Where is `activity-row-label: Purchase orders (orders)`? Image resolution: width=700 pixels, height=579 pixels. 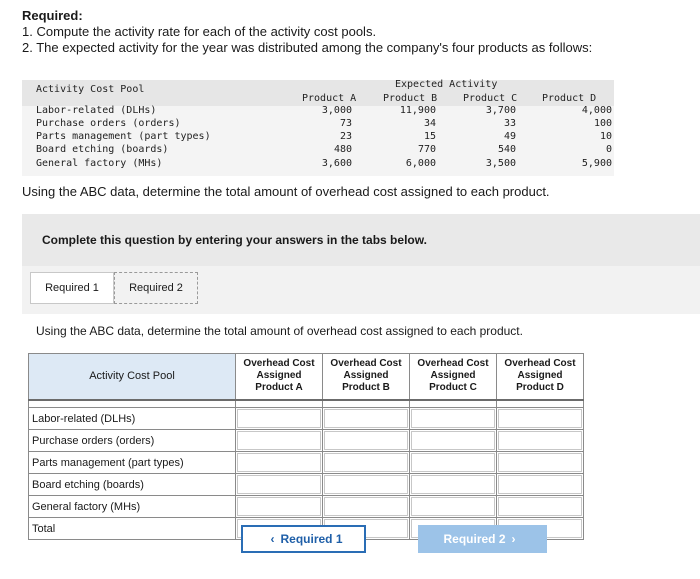
activity-row-label: Purchase orders (orders) is located at coordinates (108, 123).